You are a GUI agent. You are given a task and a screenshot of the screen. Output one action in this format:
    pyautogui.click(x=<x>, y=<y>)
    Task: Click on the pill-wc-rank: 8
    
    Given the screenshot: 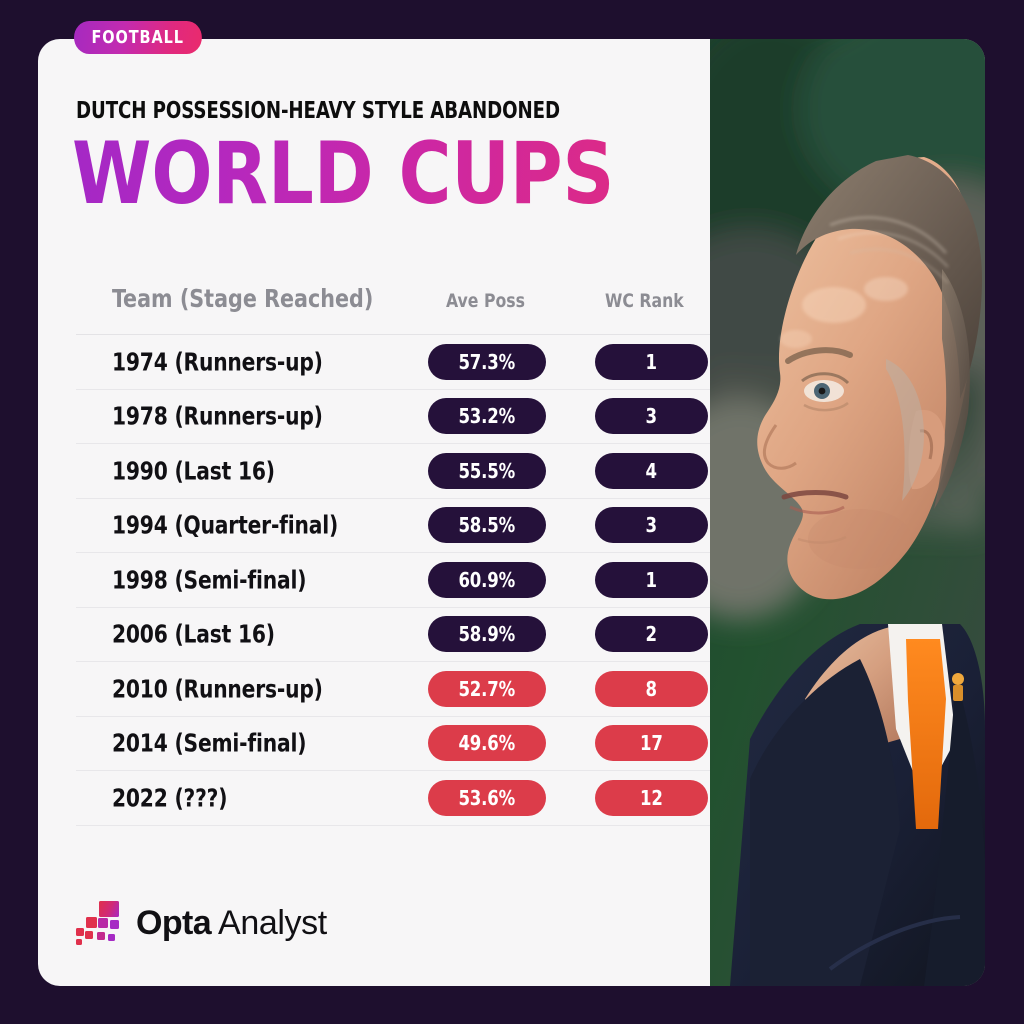 What is the action you would take?
    pyautogui.click(x=651, y=688)
    